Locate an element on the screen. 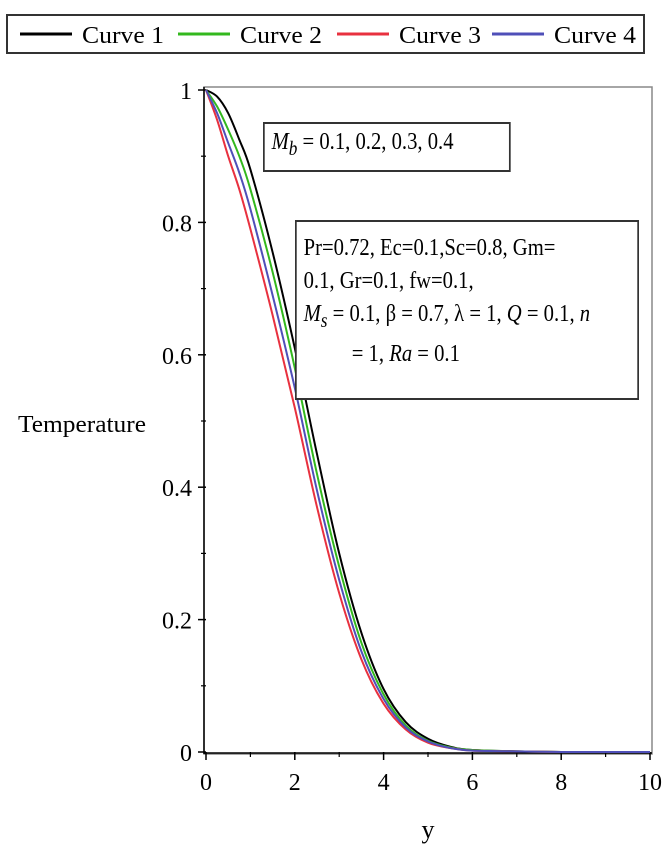 The width and height of the screenshot is (670, 850). mb-subscript: b is located at coordinates (293, 148).